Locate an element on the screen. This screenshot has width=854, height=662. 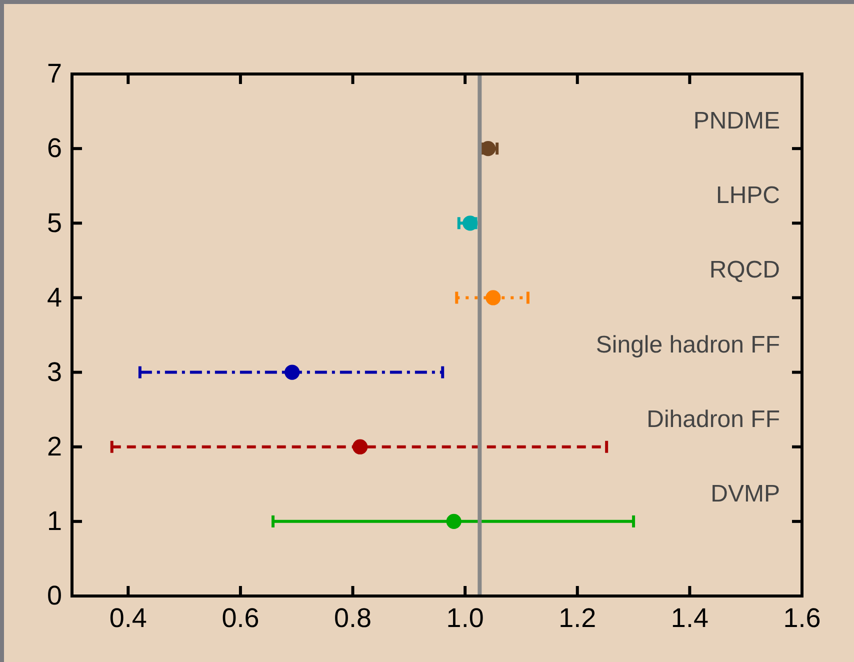
x-tick-label: 1.0 is located at coordinates (465, 618).